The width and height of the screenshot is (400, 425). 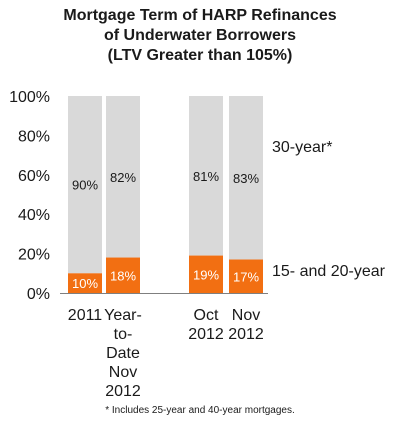 What do you see at coordinates (38, 294) in the screenshot?
I see `y-tick-label: 0%` at bounding box center [38, 294].